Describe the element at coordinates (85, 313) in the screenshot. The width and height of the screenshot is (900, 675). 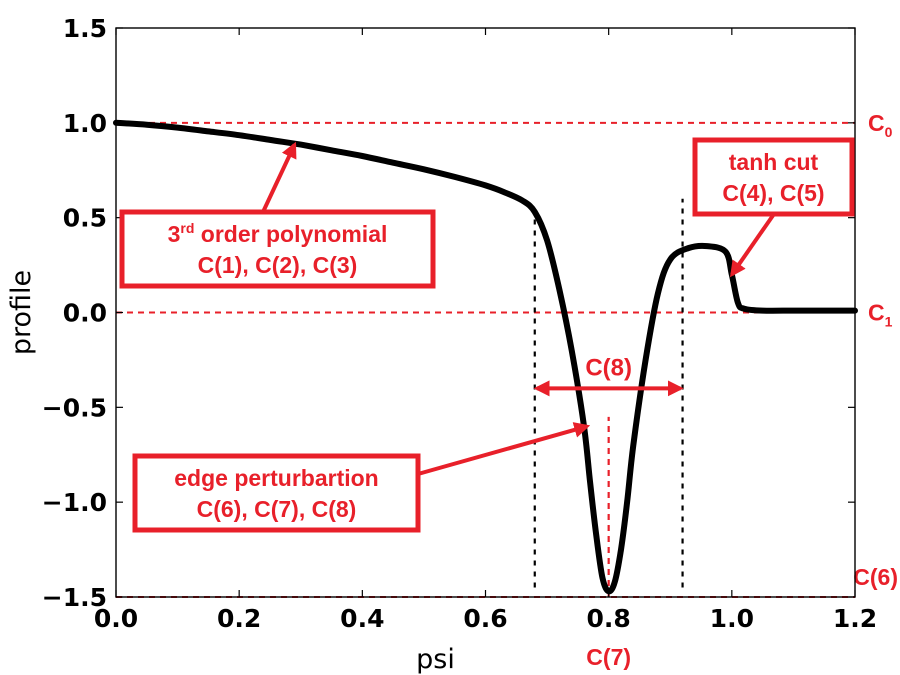
I see `y-tick-label: 0.0` at that location.